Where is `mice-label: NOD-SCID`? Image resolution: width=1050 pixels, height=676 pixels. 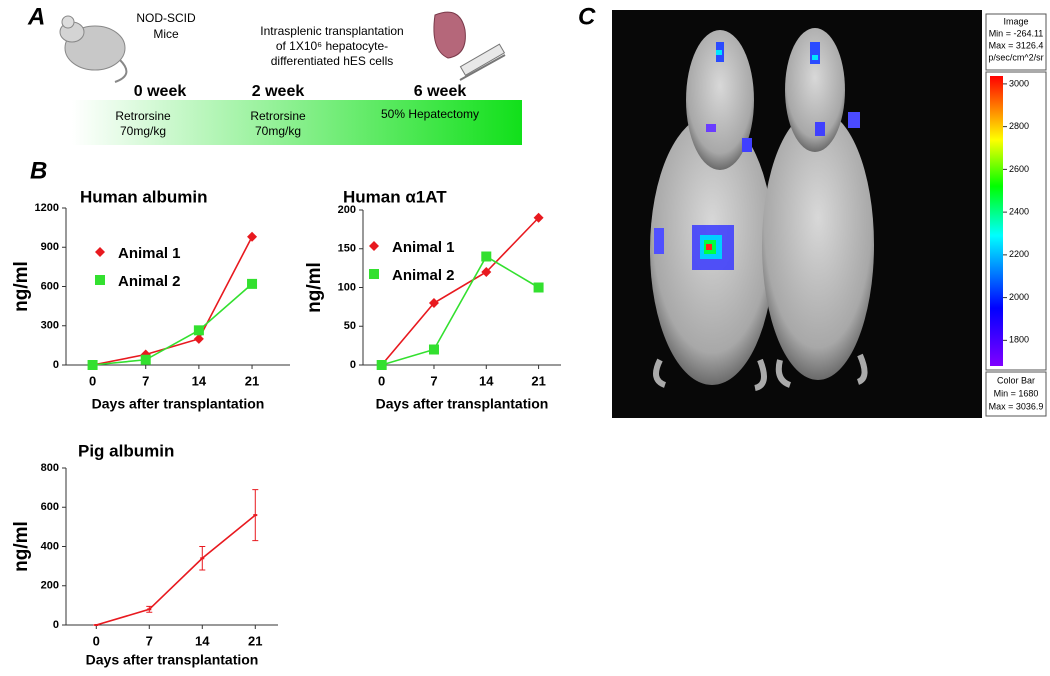
mice-label: NOD-SCID is located at coordinates (166, 18).